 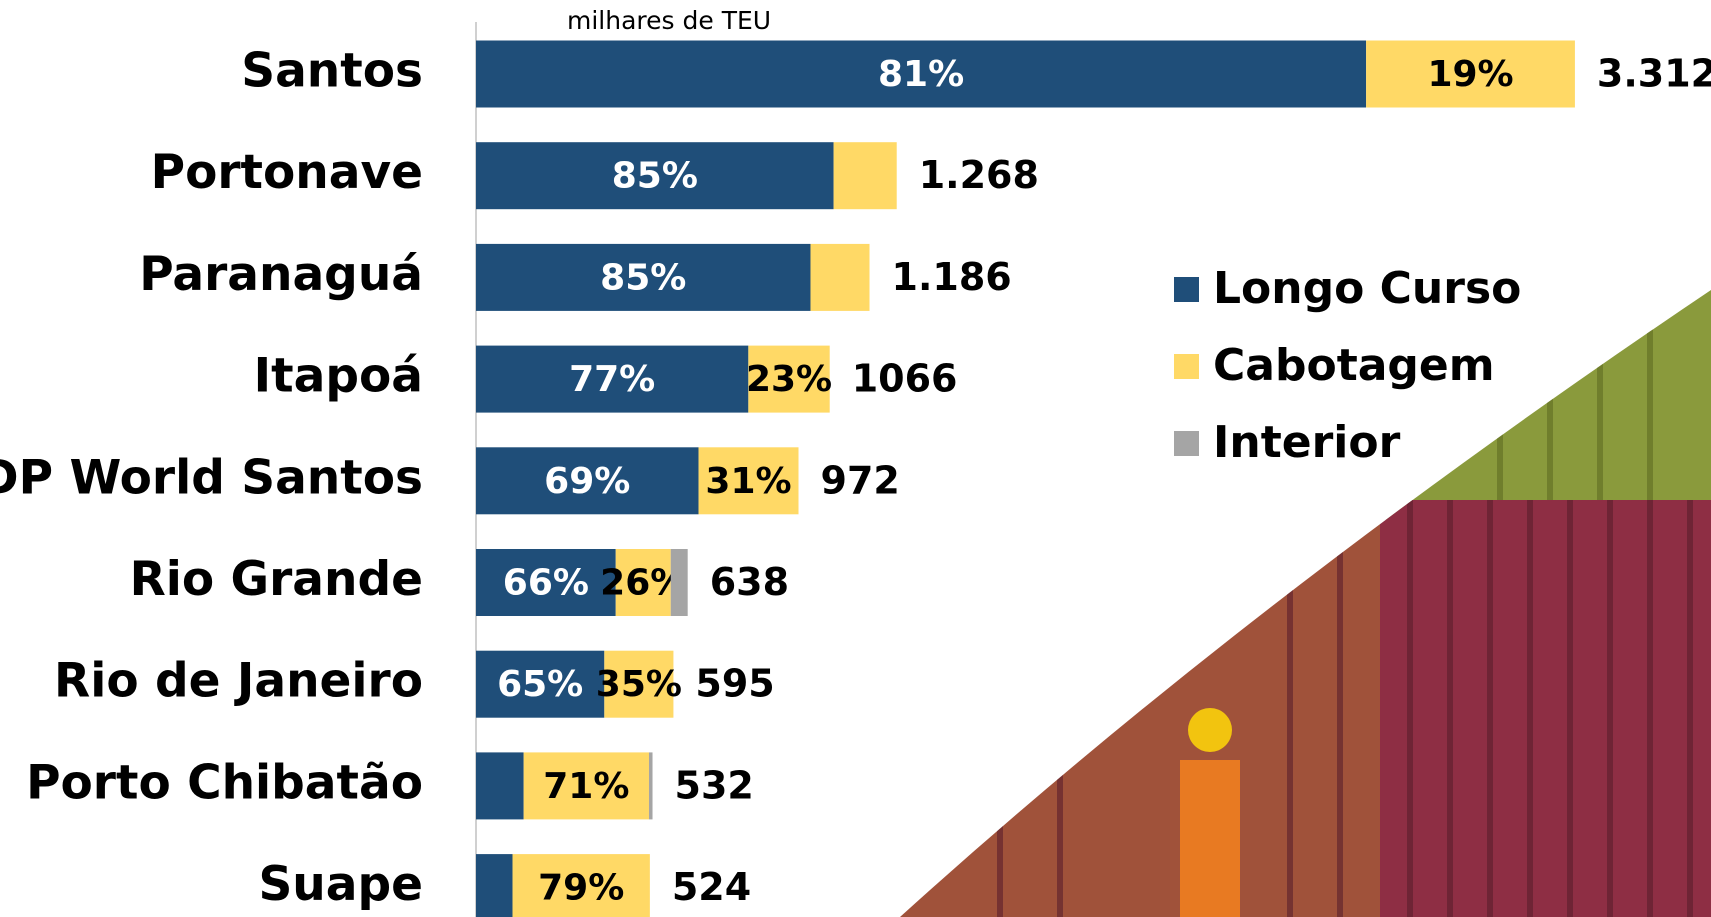 I want to click on total-label: 1.186, so click(x=952, y=277).